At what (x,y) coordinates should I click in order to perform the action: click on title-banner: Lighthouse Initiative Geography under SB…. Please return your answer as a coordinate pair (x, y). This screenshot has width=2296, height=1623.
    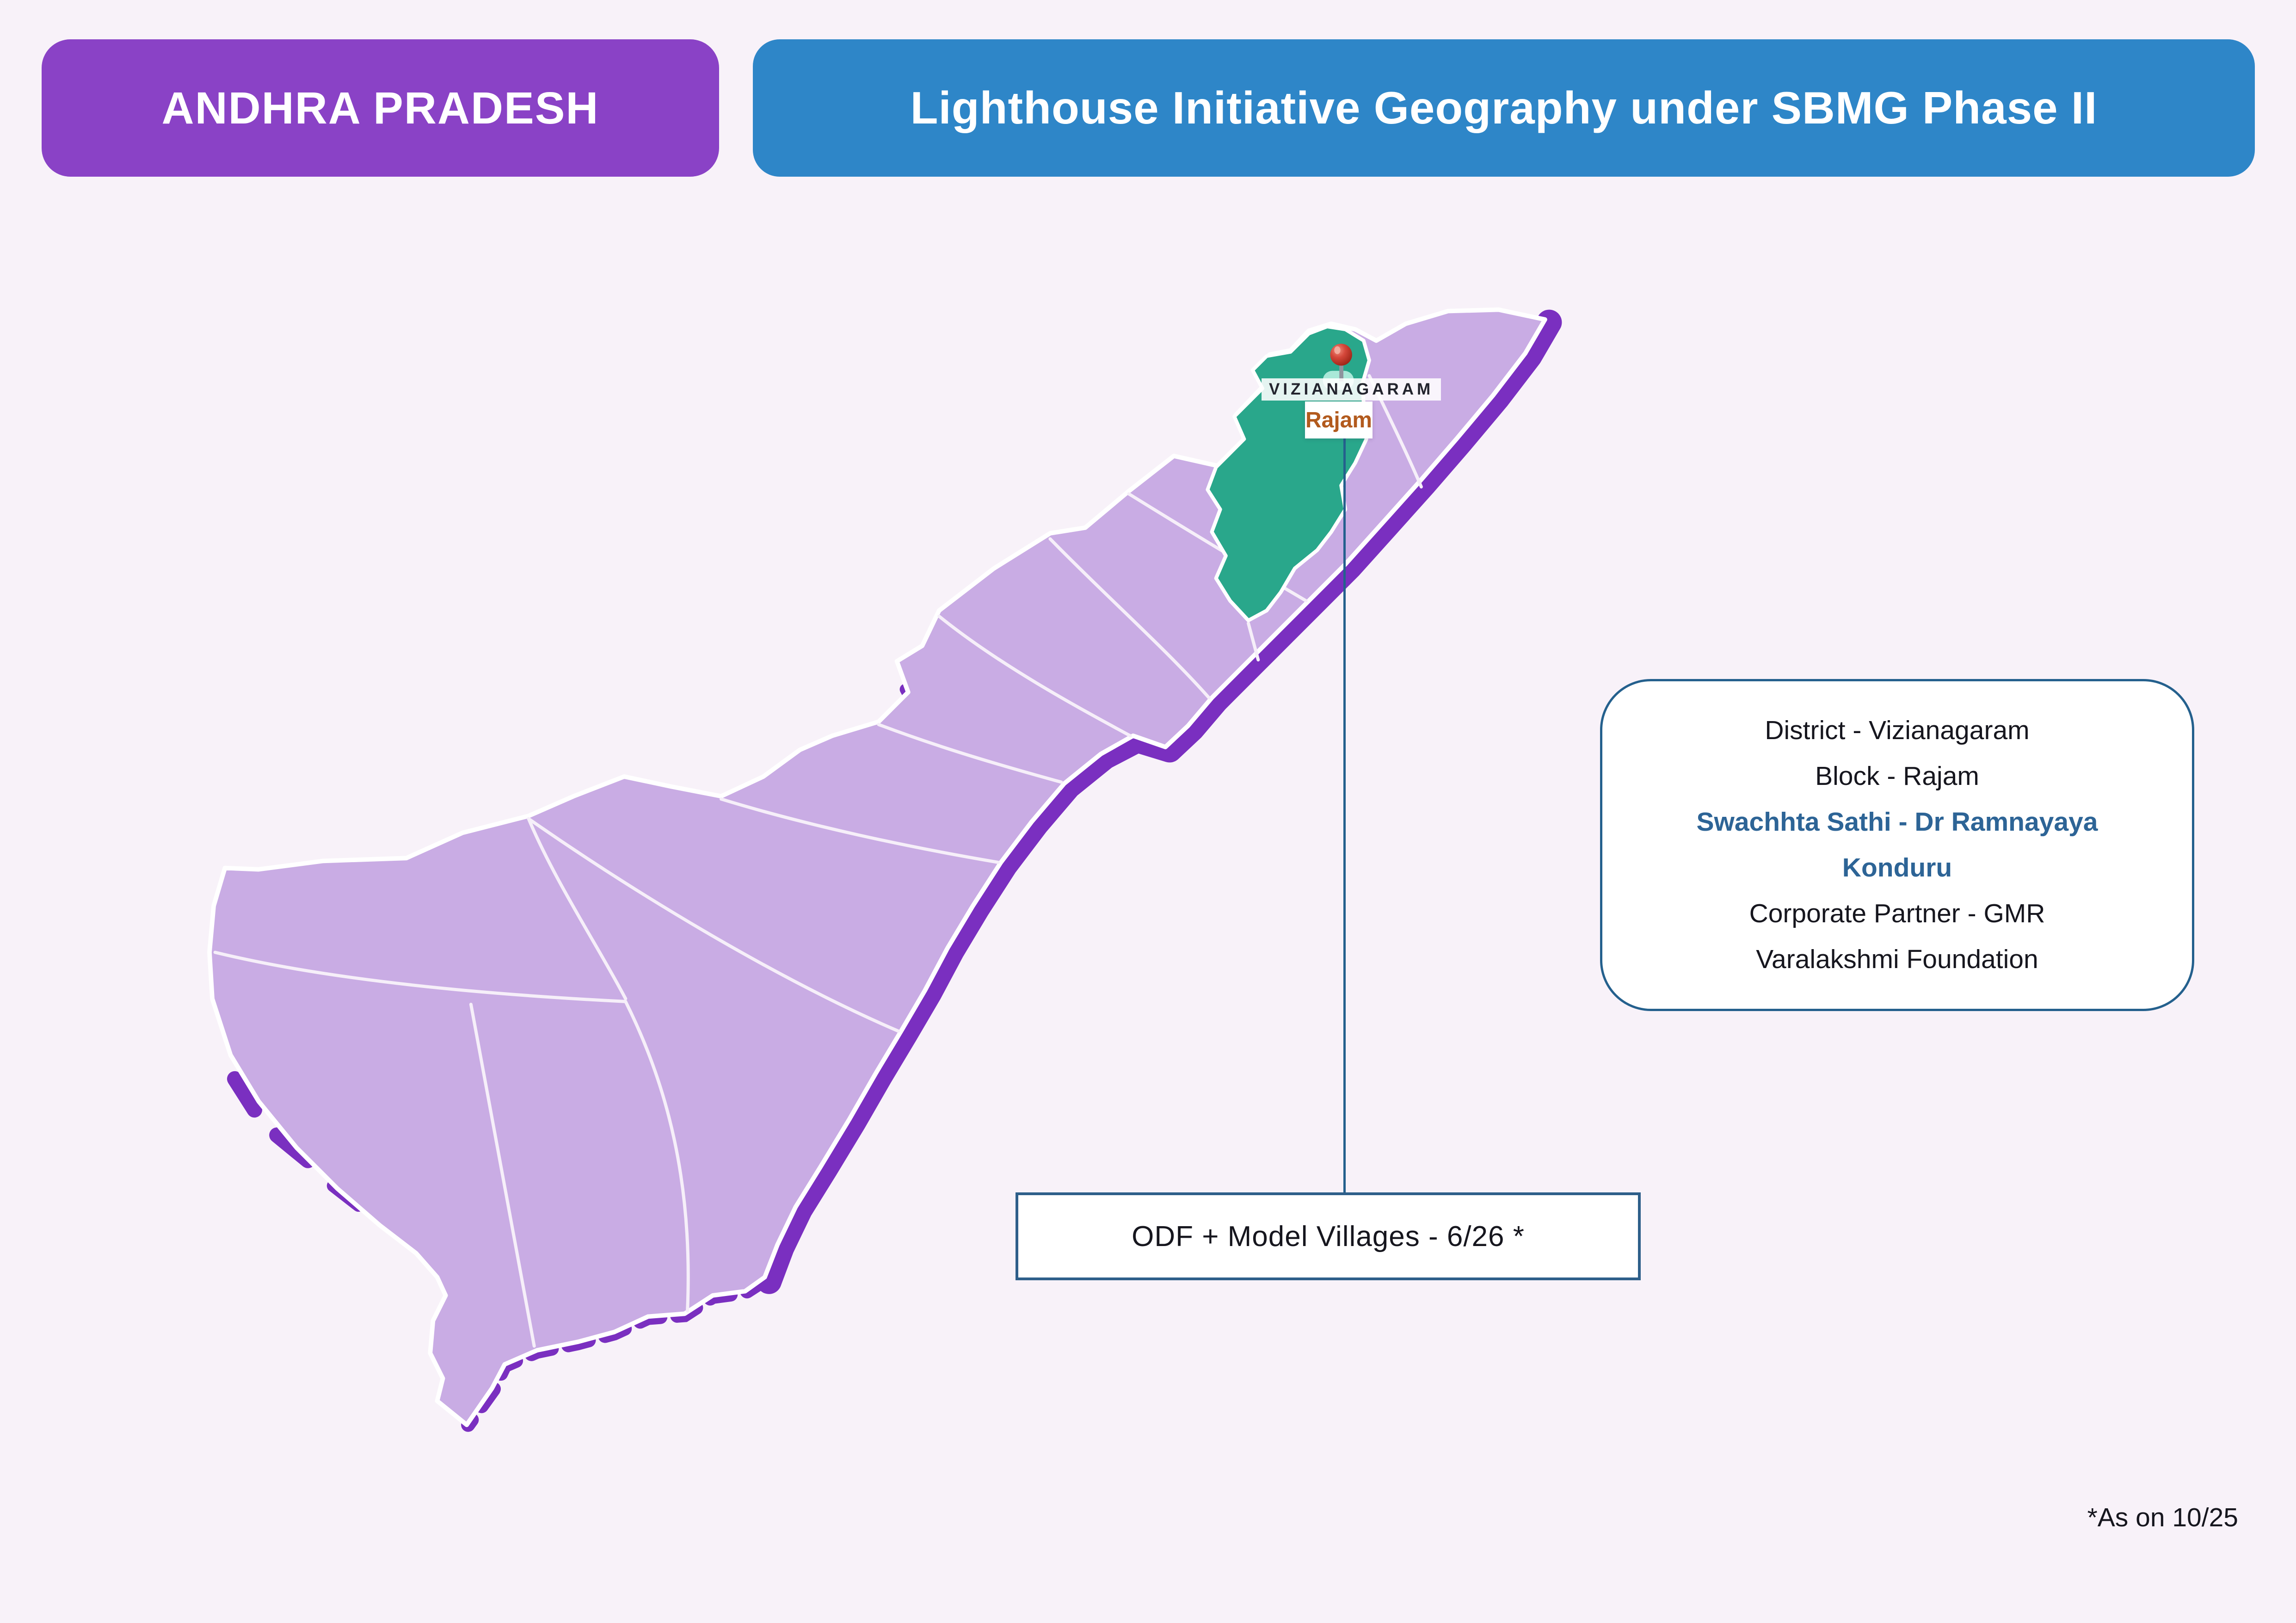
    Looking at the image, I should click on (1504, 108).